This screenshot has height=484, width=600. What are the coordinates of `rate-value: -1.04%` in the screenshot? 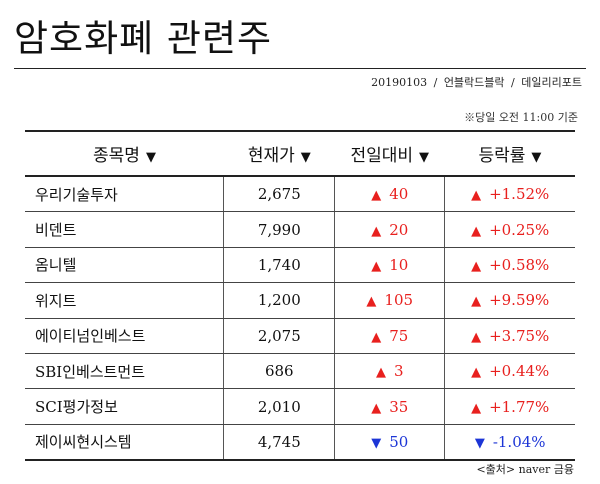 It's located at (519, 441).